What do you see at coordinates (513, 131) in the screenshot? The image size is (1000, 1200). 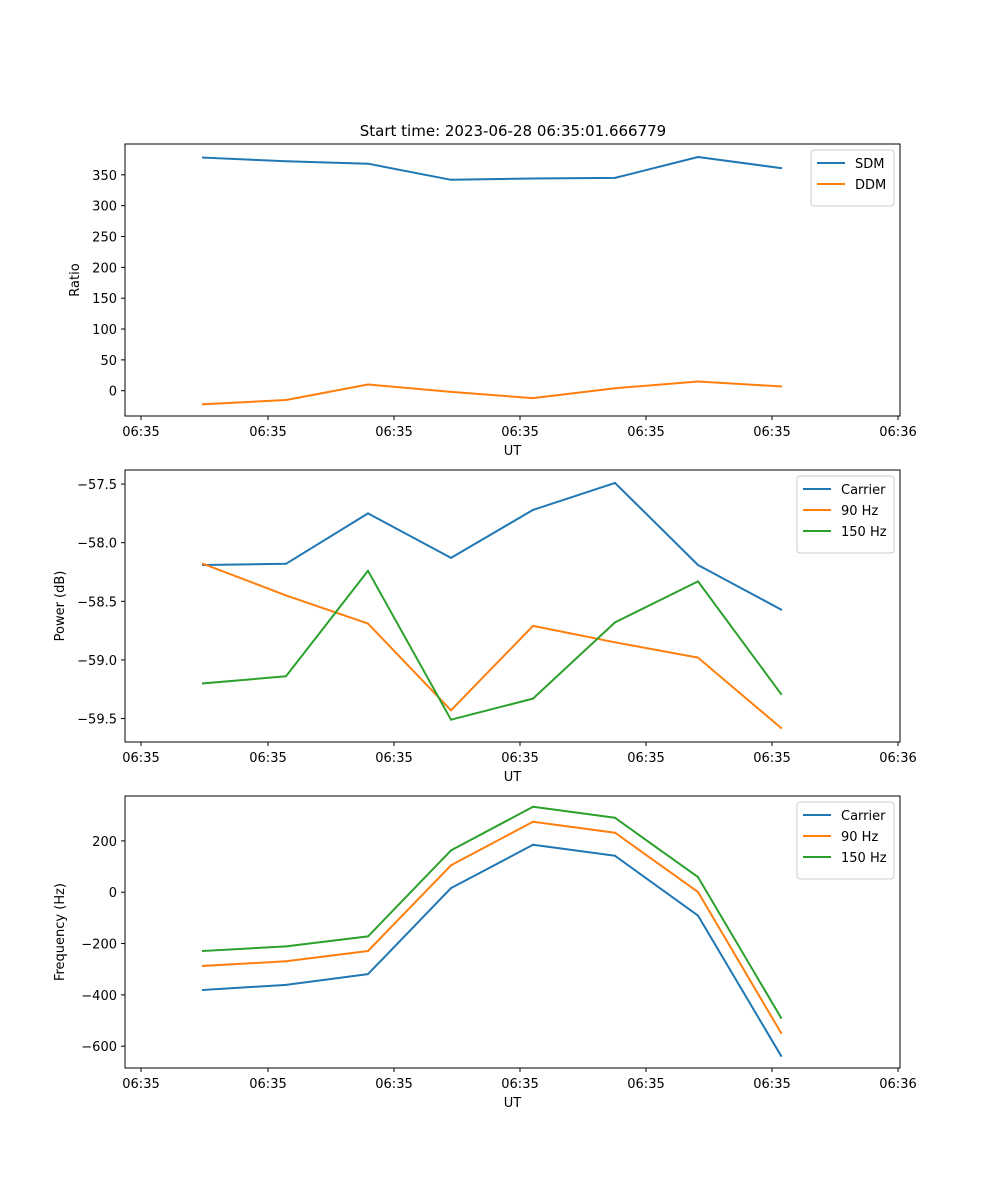 I see `figure-title: Start time: 2023-06-28 06:35:01.666779` at bounding box center [513, 131].